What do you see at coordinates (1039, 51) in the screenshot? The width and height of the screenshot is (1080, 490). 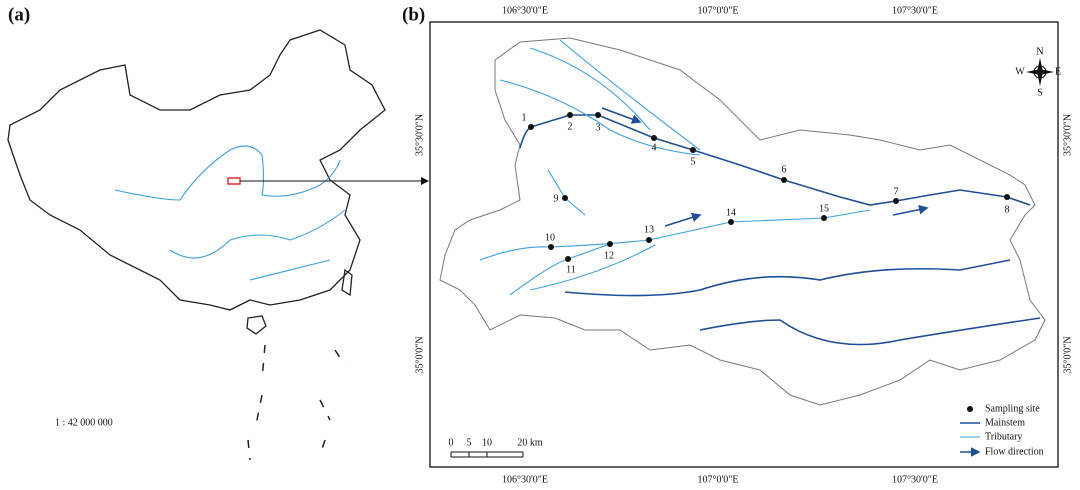 I see `compass-n: N` at bounding box center [1039, 51].